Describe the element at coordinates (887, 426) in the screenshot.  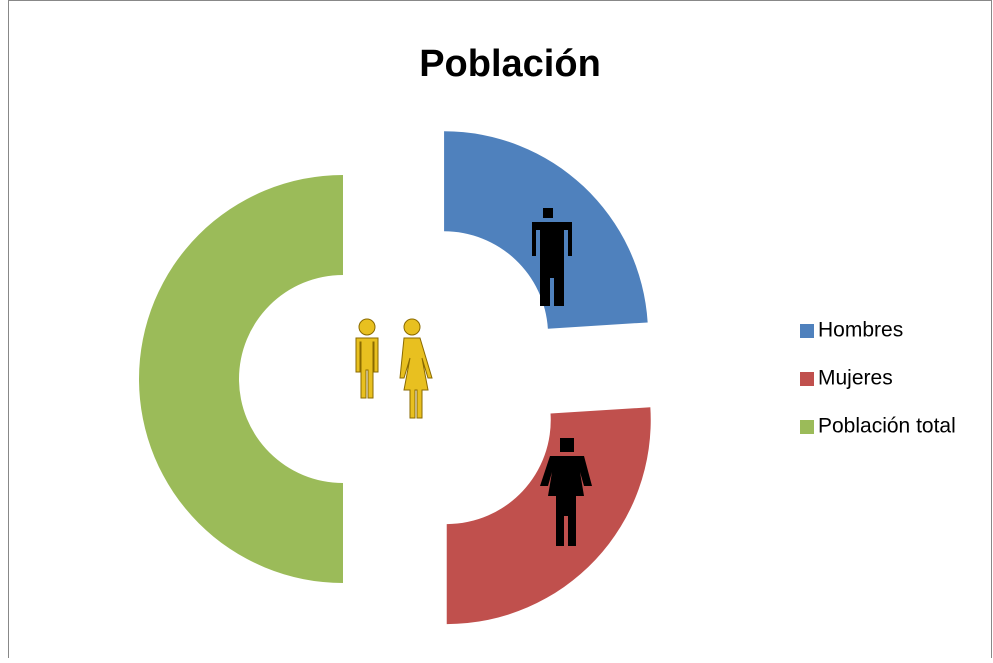
I see `legend-label: Población total` at that location.